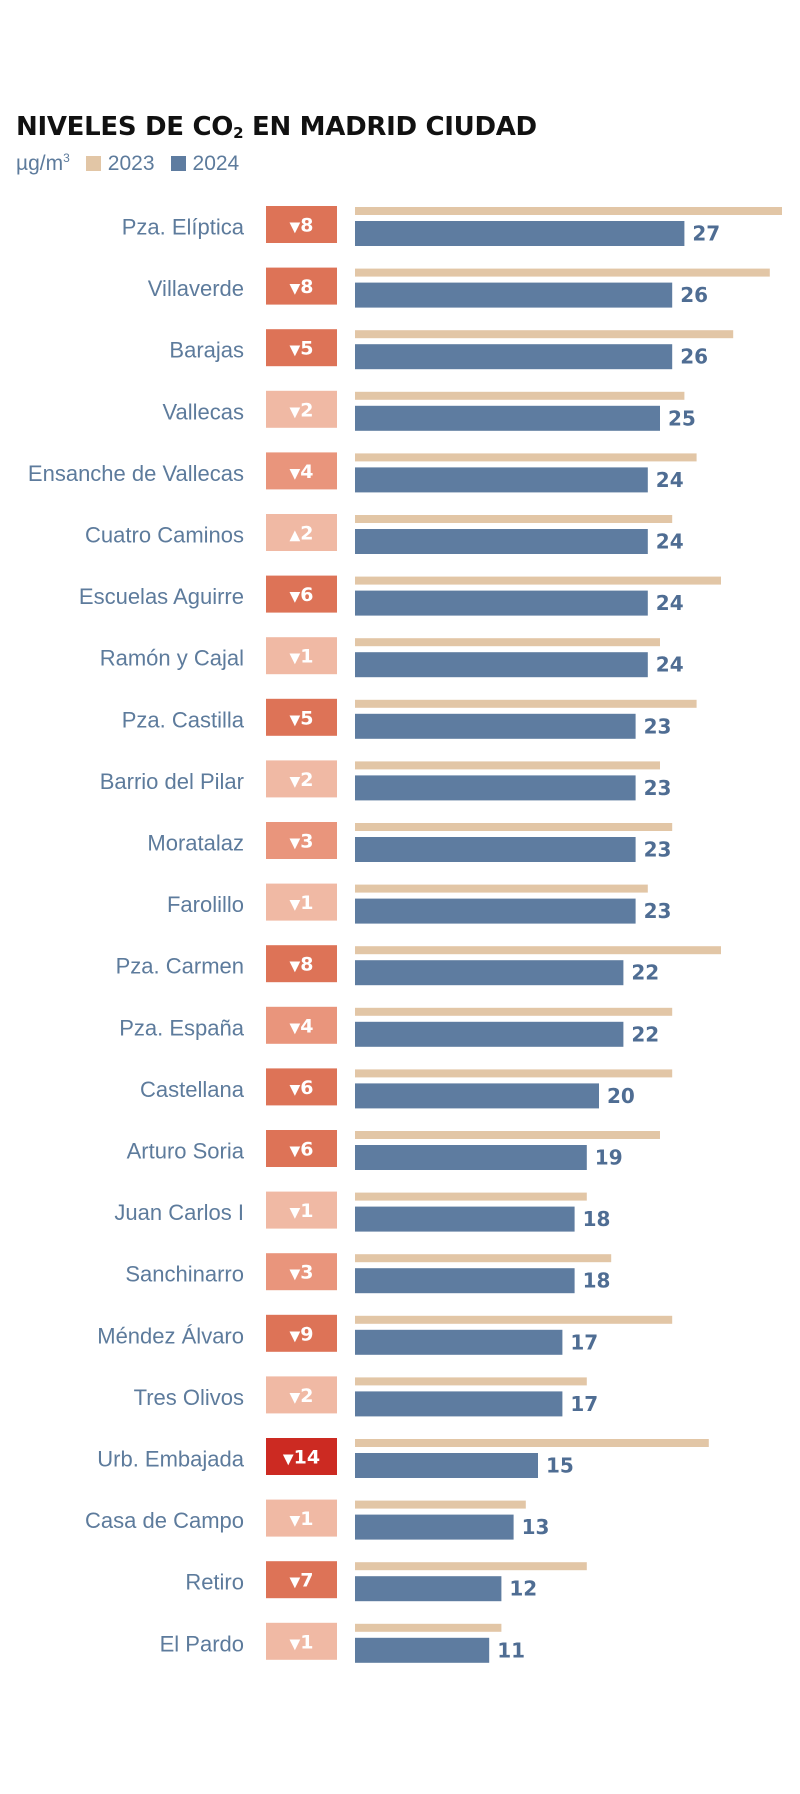 This screenshot has height=1794, width=800. I want to click on value-label: 22, so click(645, 1034).